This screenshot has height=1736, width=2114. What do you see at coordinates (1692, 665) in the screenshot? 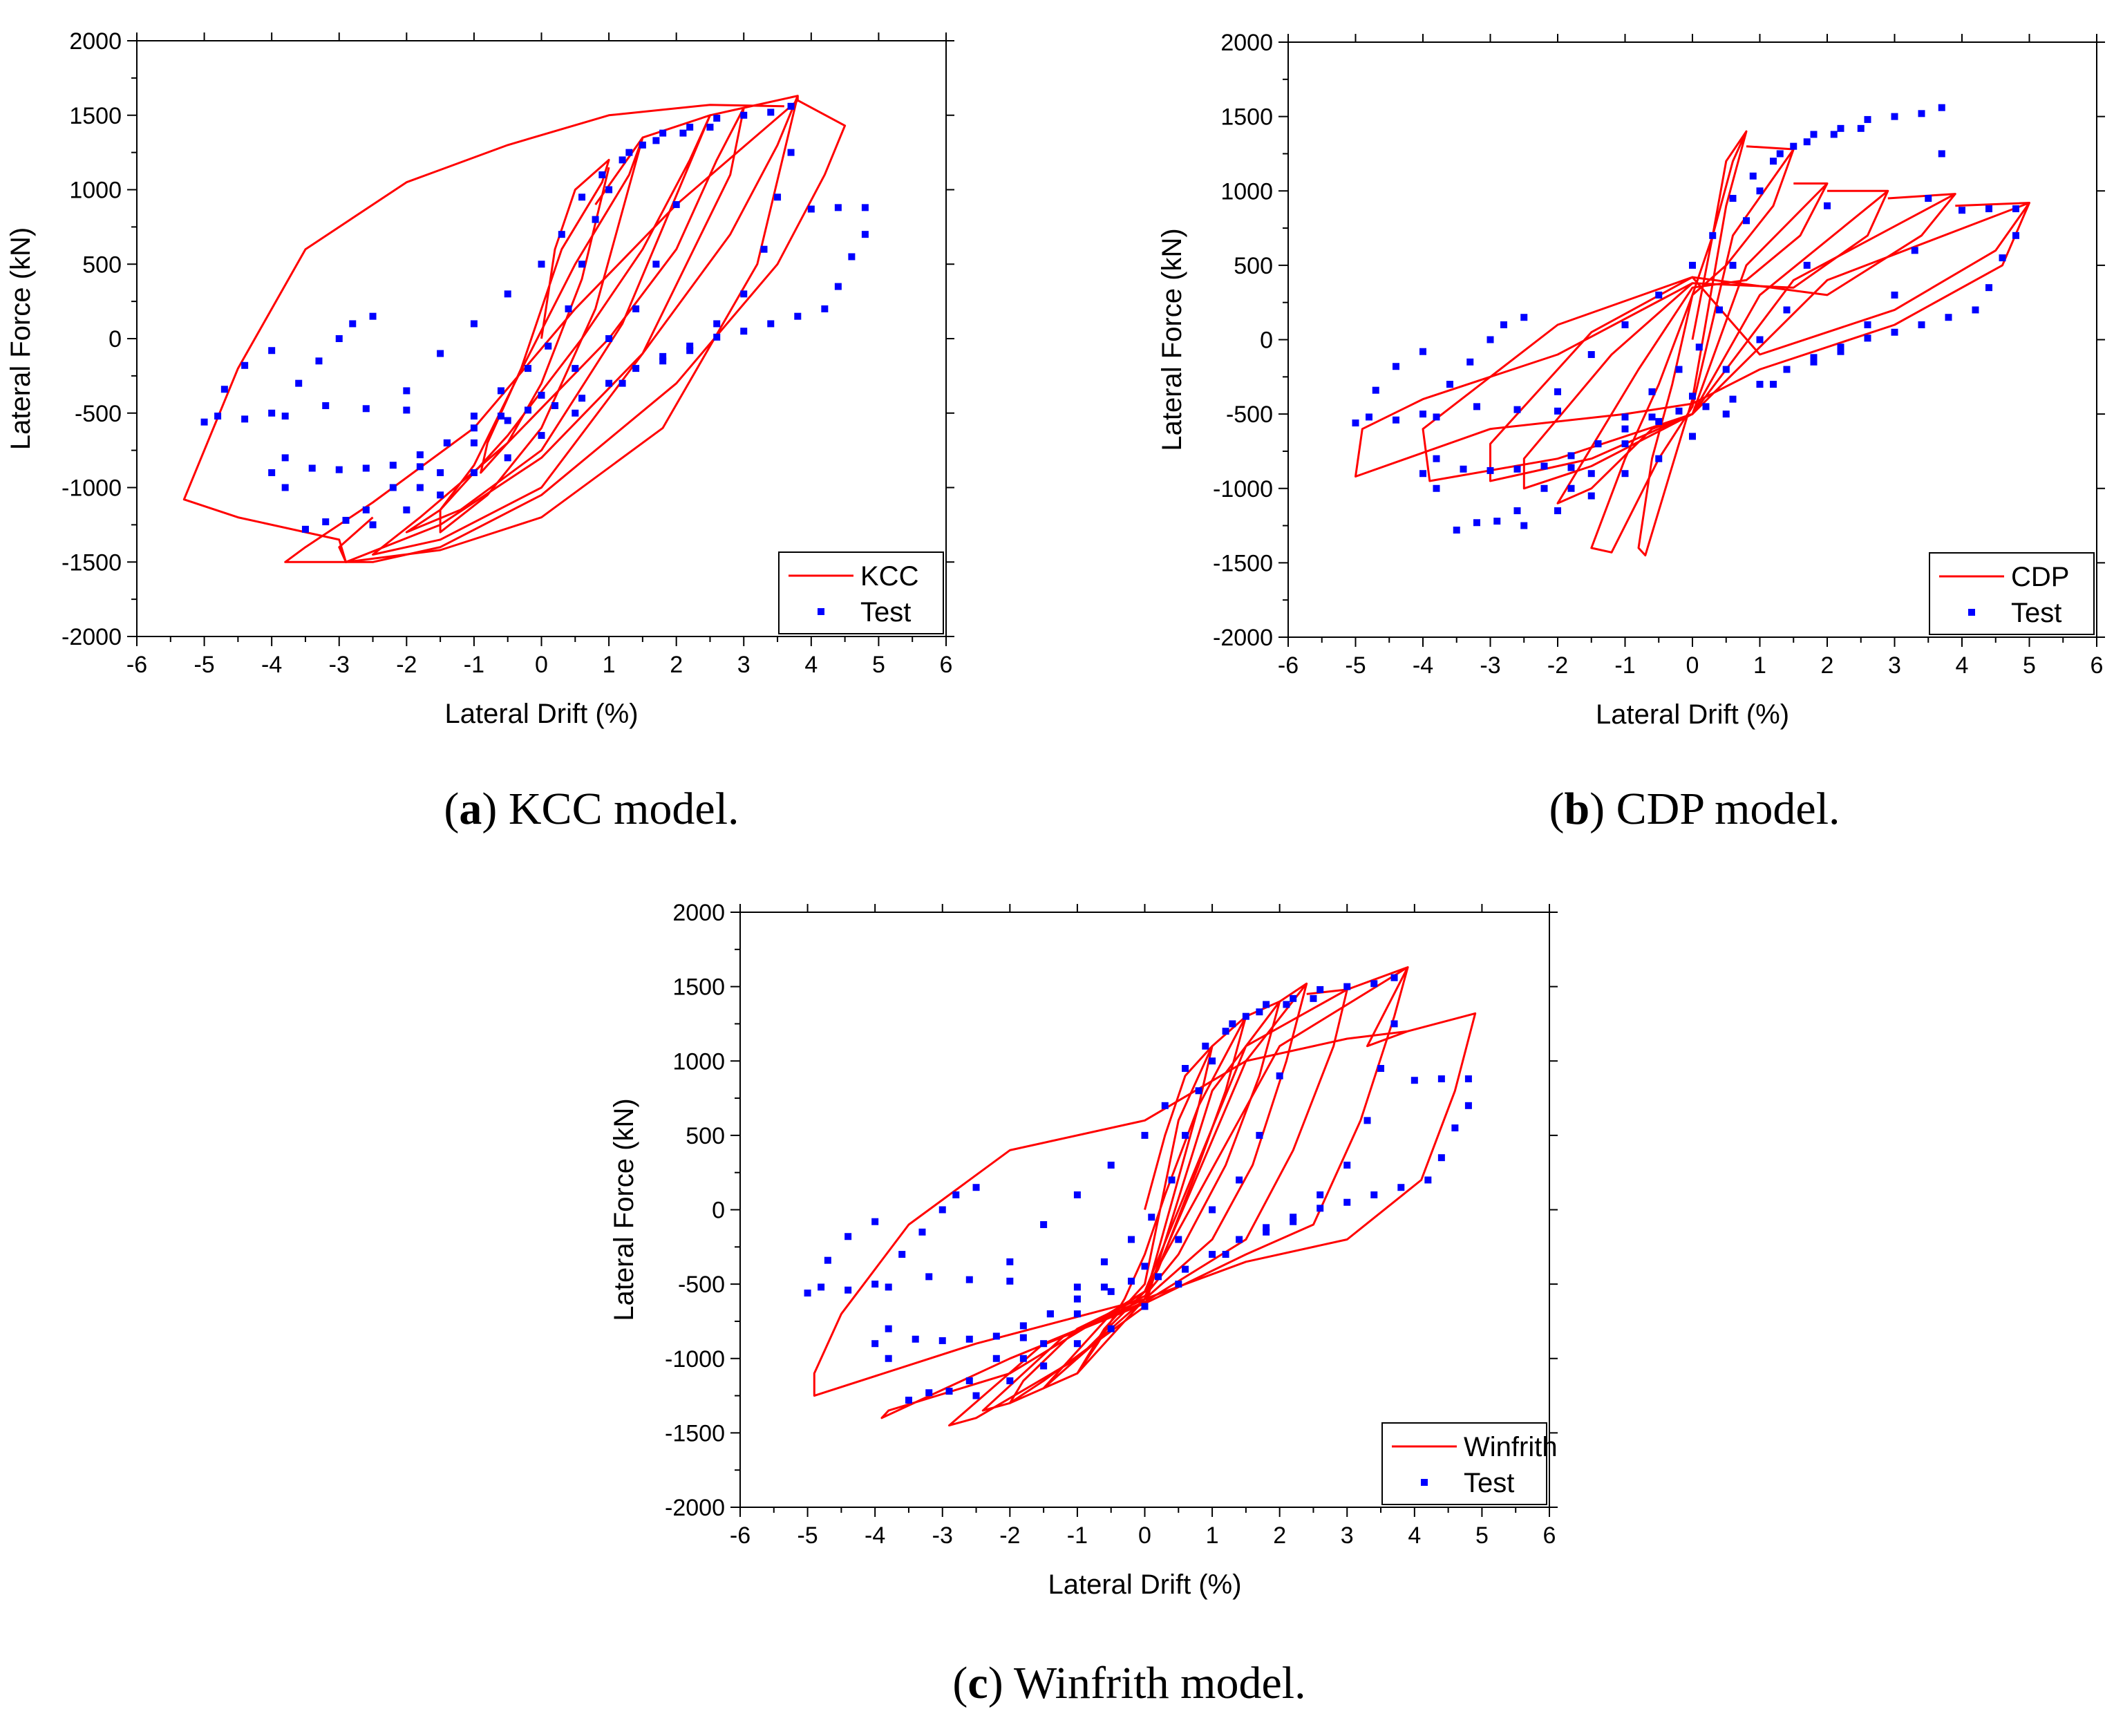
I see `x-tick-label: 0` at bounding box center [1692, 665].